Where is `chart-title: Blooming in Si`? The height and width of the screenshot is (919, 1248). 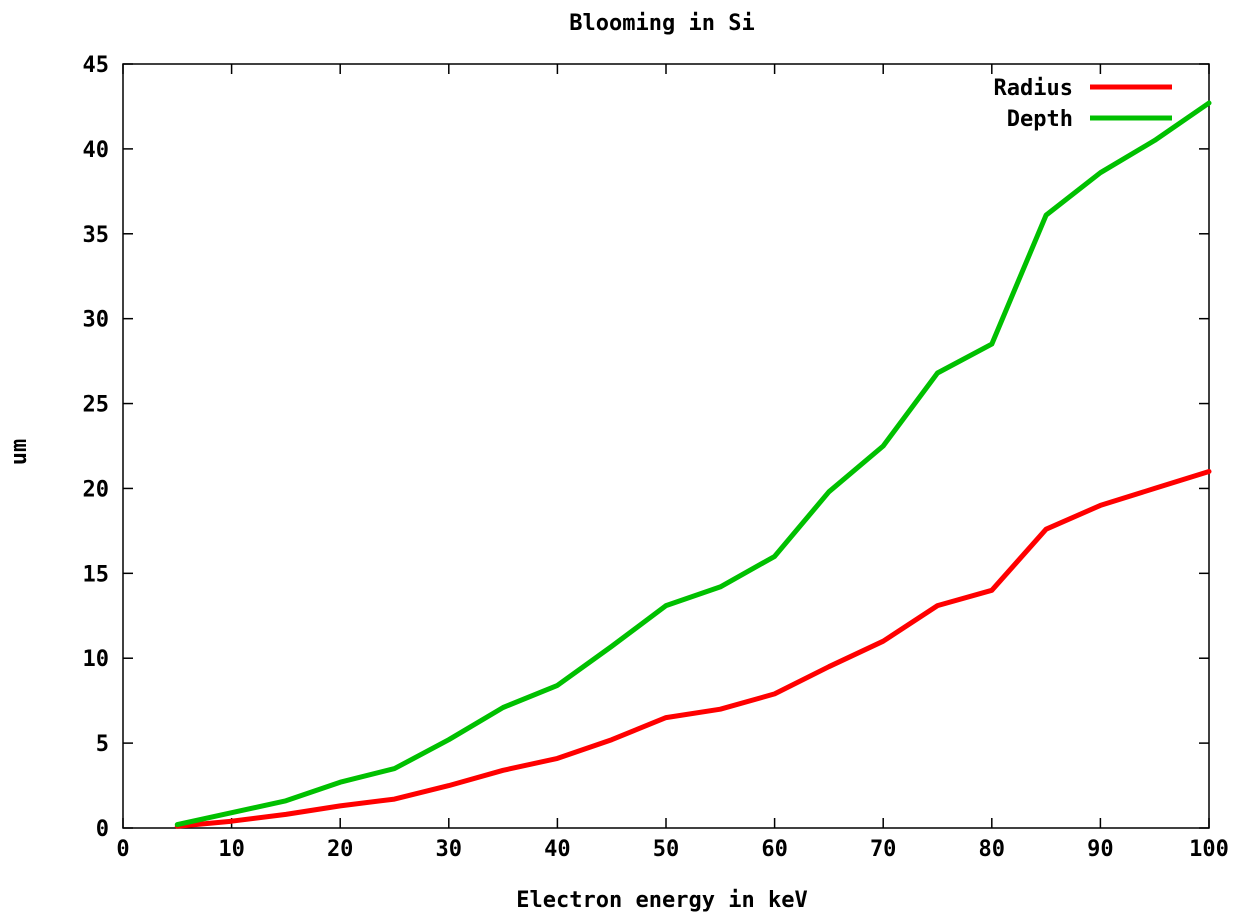
chart-title: Blooming in Si is located at coordinates (661, 23).